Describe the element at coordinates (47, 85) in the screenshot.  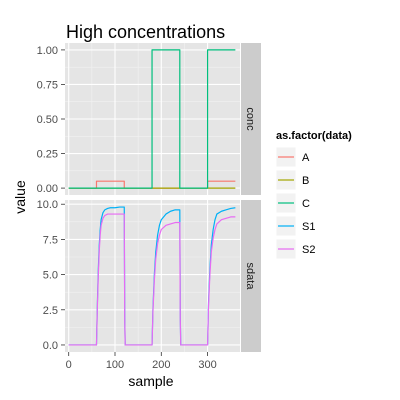
I see `y-tick-label: 0.75` at that location.